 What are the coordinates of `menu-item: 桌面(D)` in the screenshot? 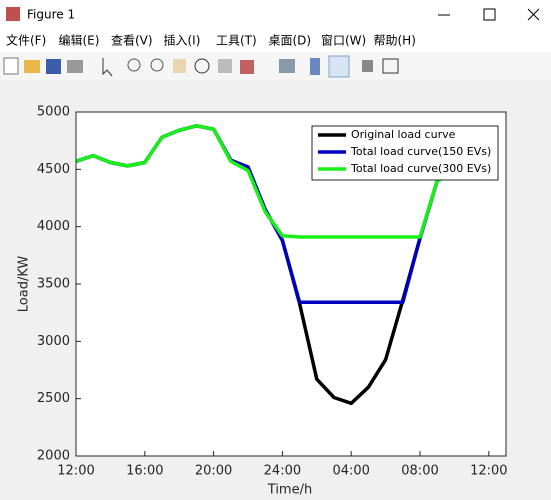 It's located at (290, 41).